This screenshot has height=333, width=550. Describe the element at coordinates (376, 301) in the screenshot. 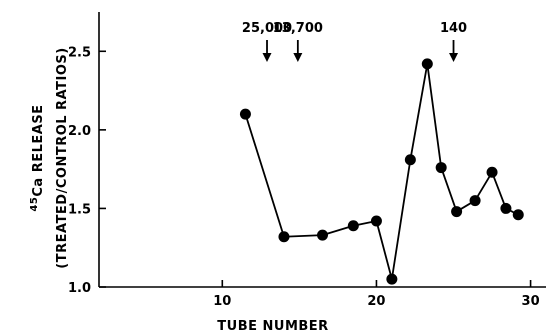

I see `x-tick-label: 20` at that location.